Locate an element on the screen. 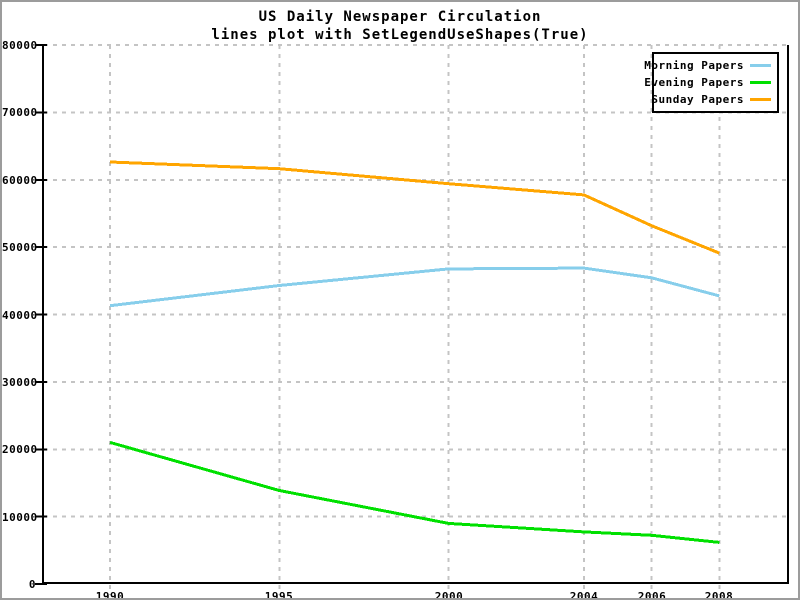 This screenshot has height=600, width=800. y-tick-label: 20000 is located at coordinates (20, 449).